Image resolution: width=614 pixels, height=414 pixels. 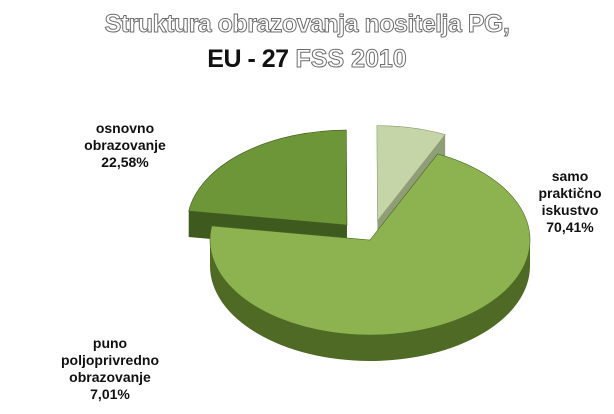 I want to click on slice-label-puno-poljoprivredno-obrazovanje: puno poljoprivredno obrazovanje 7,01%, so click(x=110, y=369).